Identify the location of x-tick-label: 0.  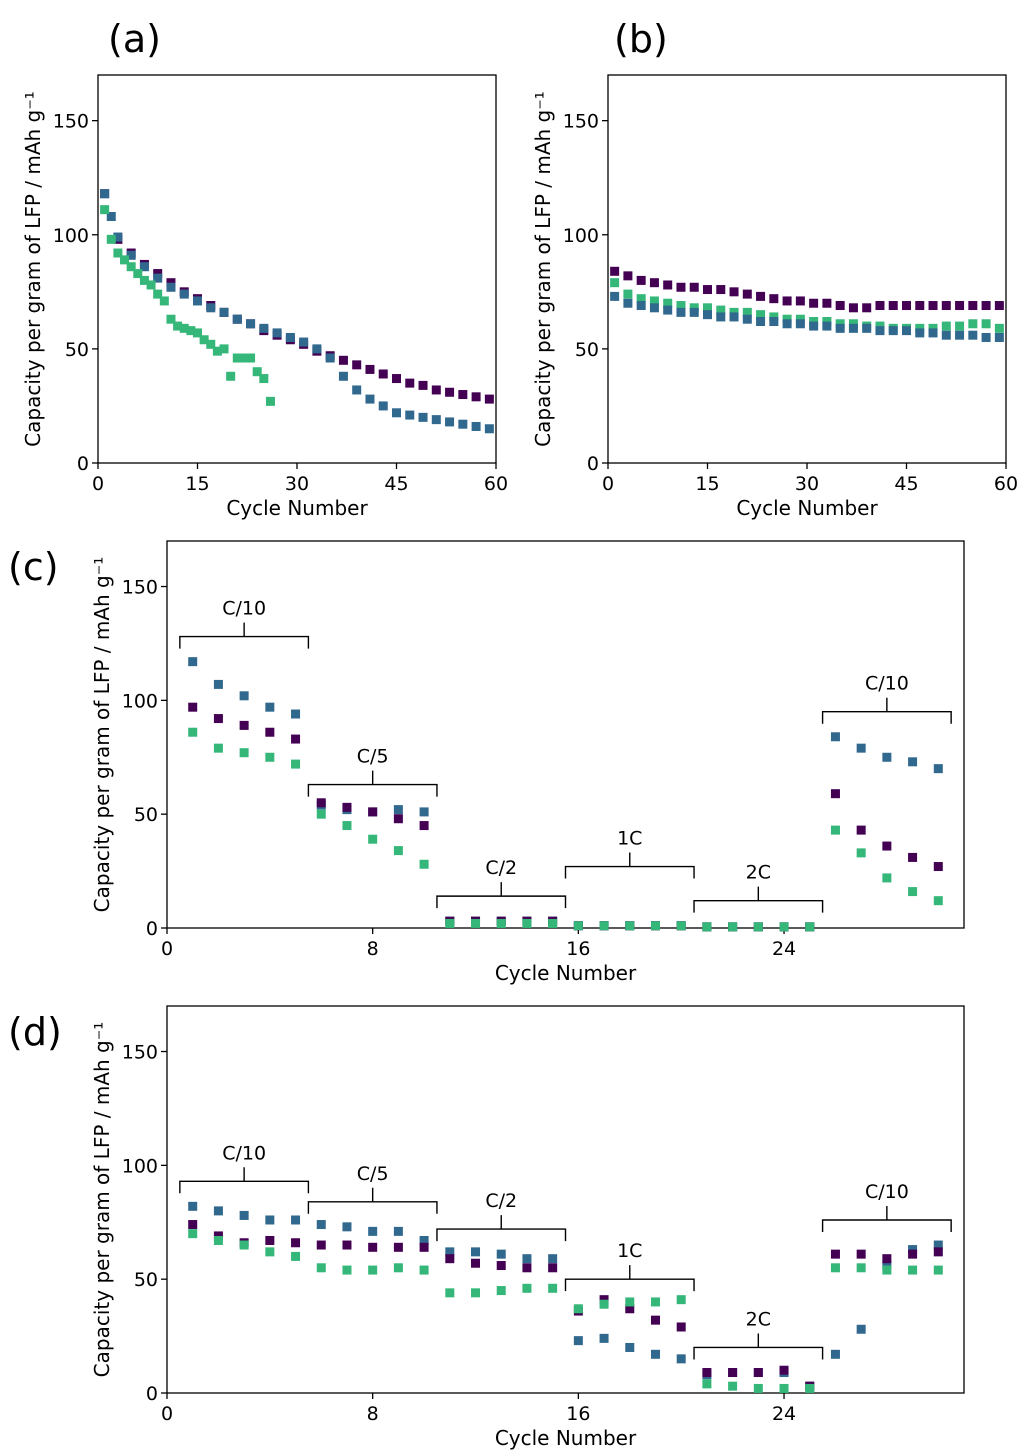
(167, 1414).